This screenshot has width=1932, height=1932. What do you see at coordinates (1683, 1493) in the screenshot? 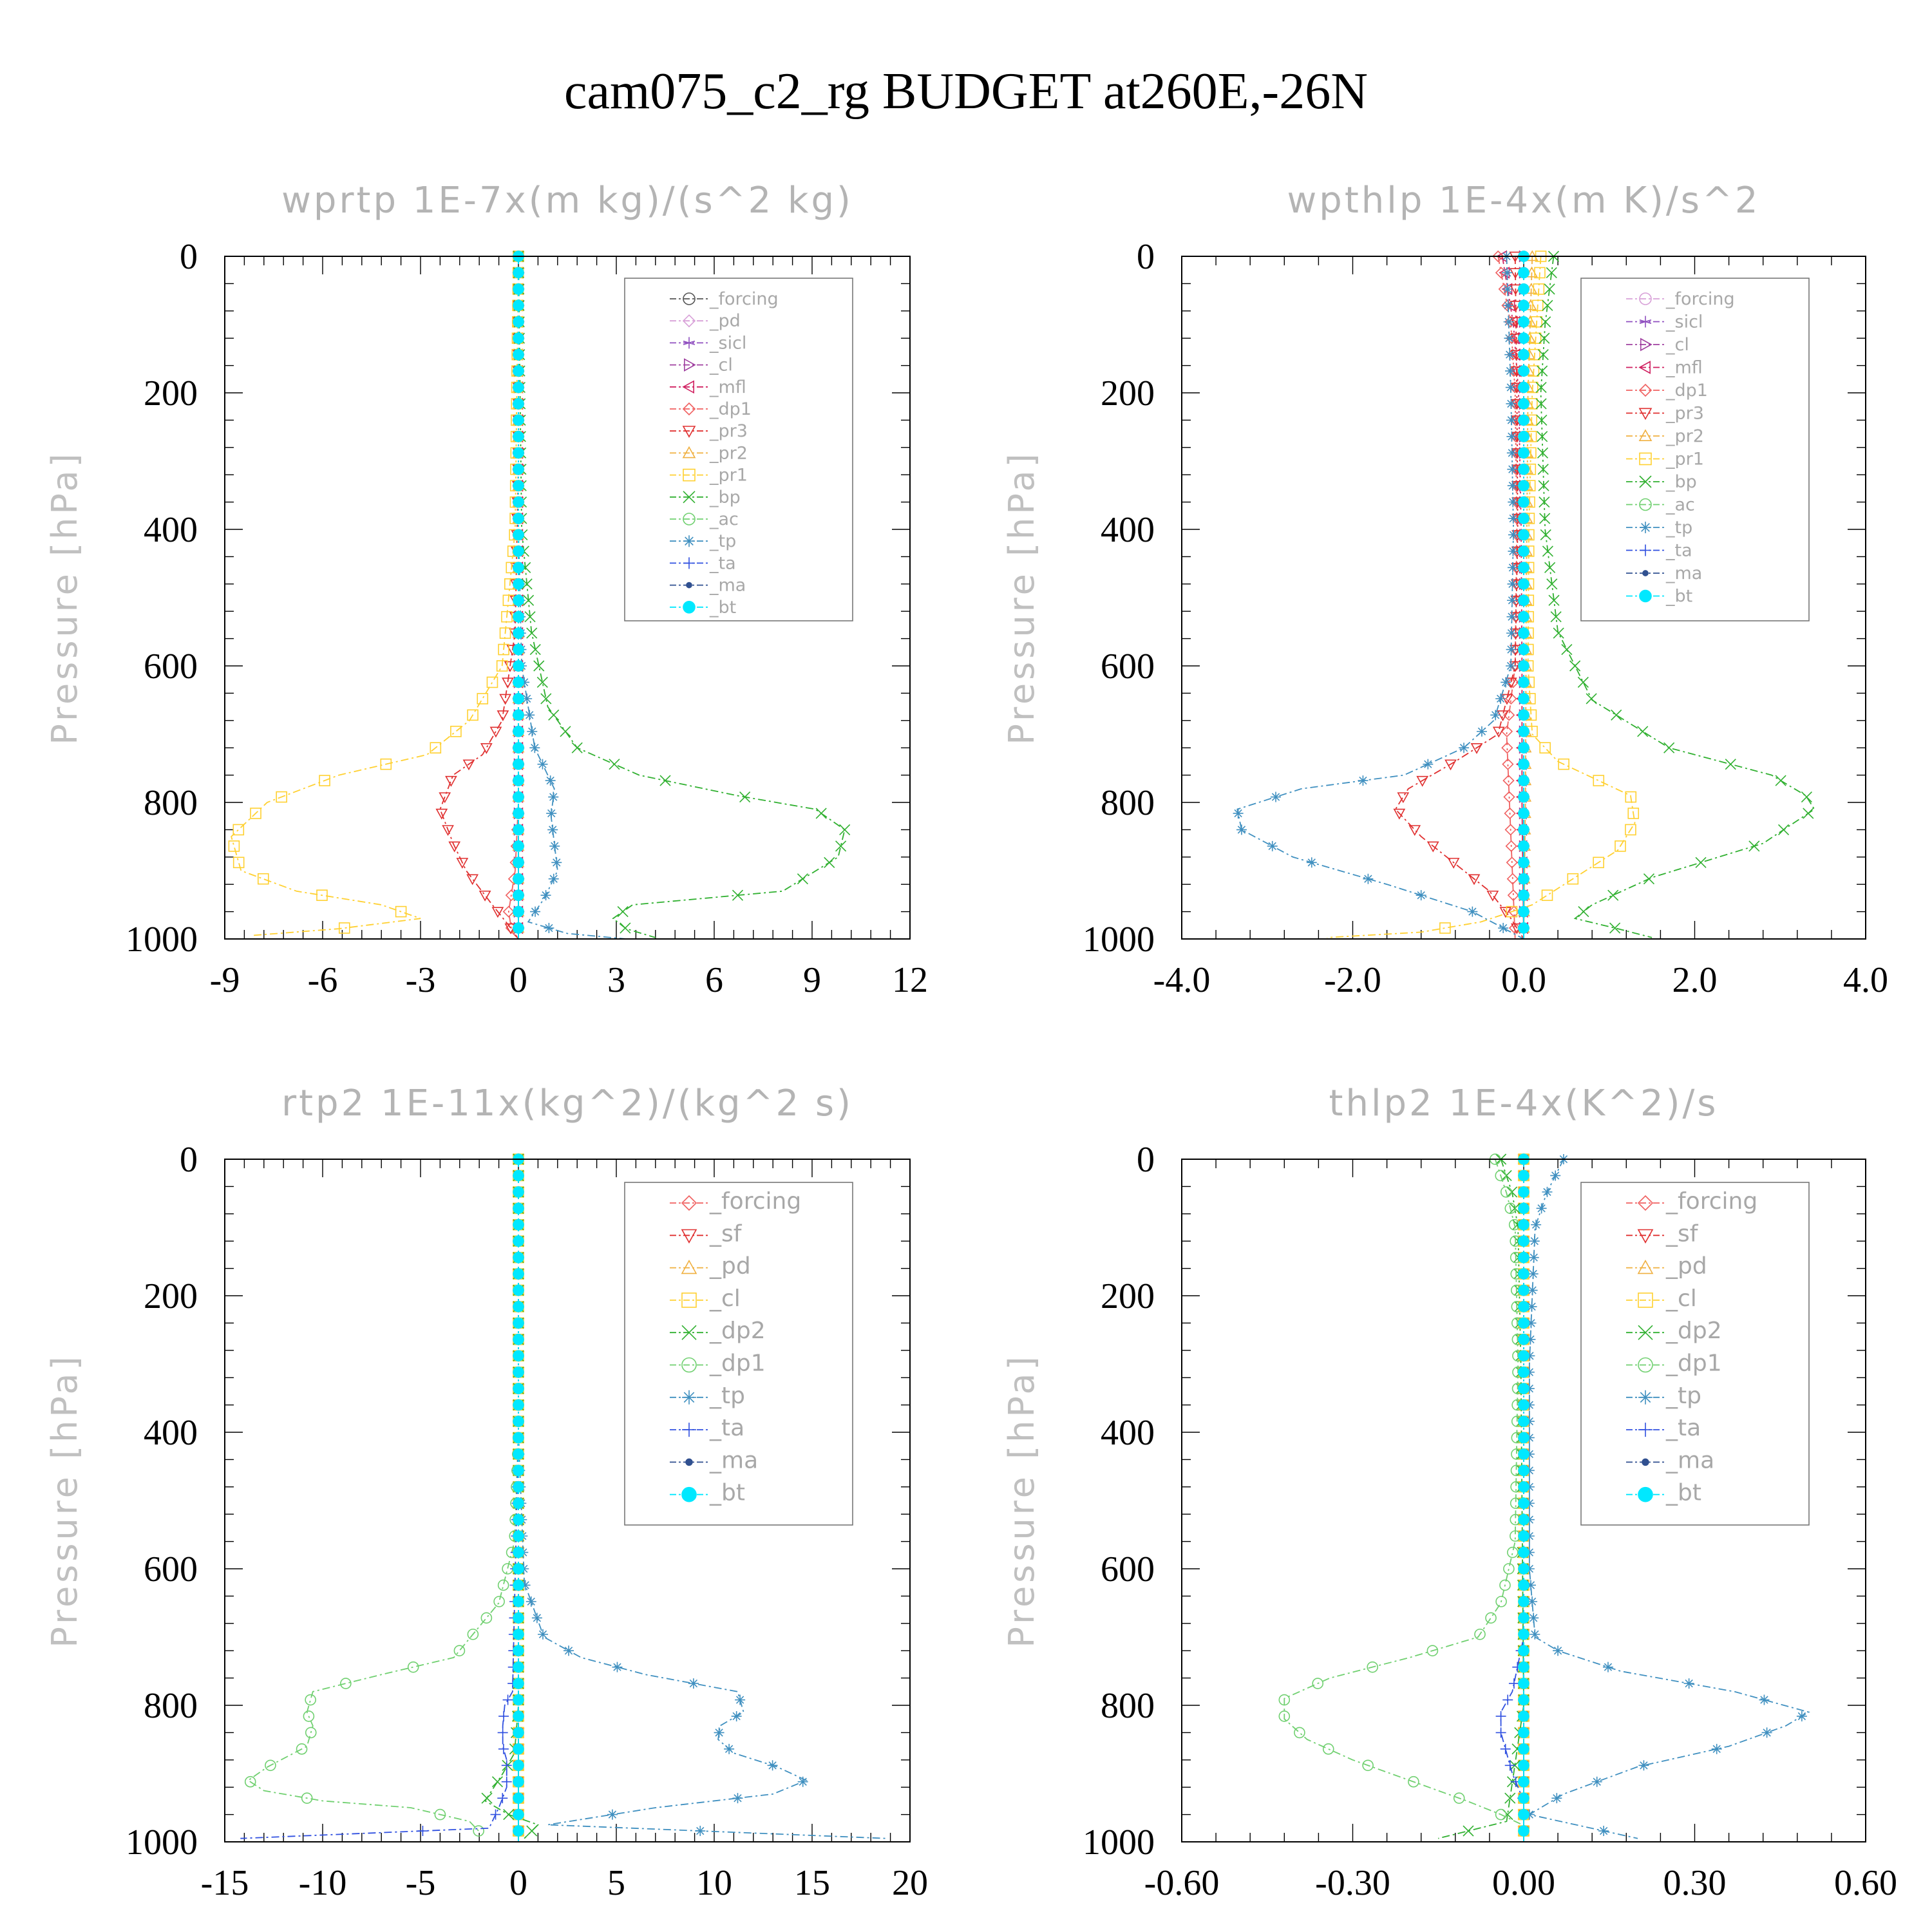
I see `legend-entry-bt: _bt` at bounding box center [1683, 1493].